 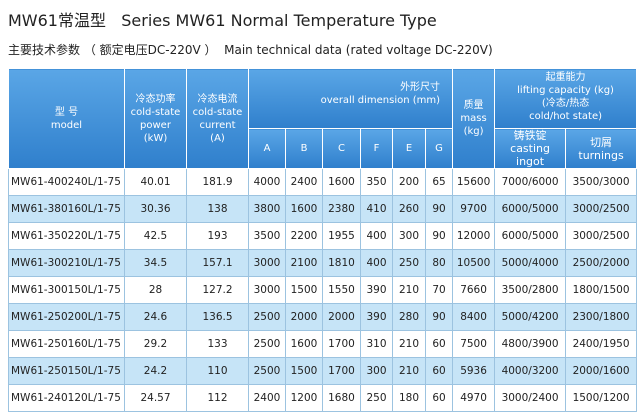 I want to click on header-text: current, so click(x=217, y=125).